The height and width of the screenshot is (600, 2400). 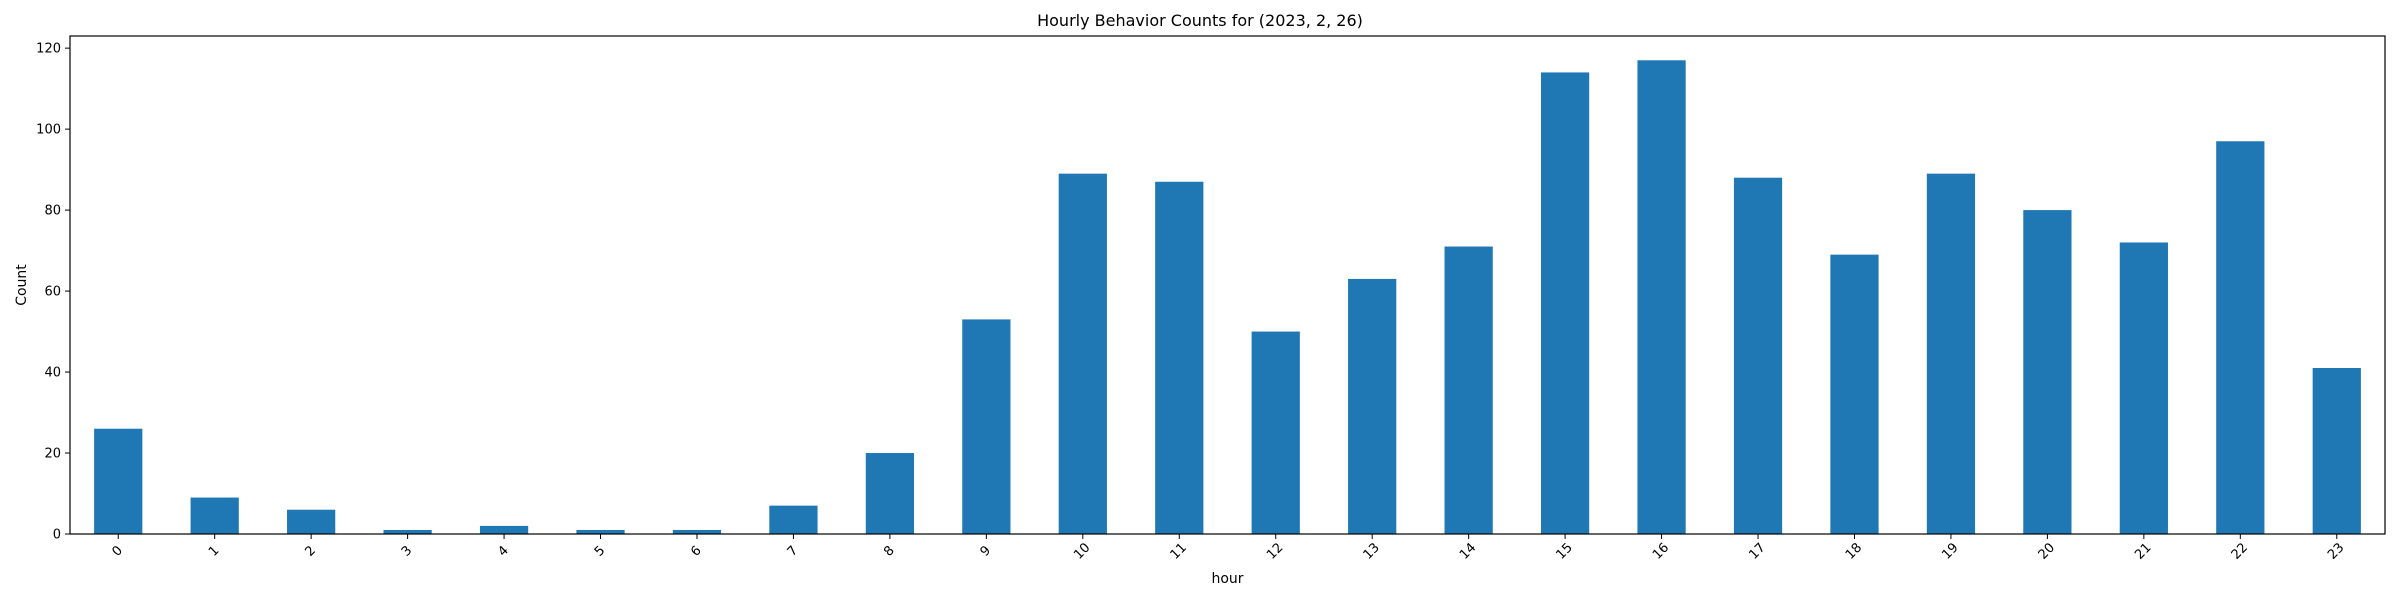 I want to click on y-tick-label: 40, so click(x=52, y=373).